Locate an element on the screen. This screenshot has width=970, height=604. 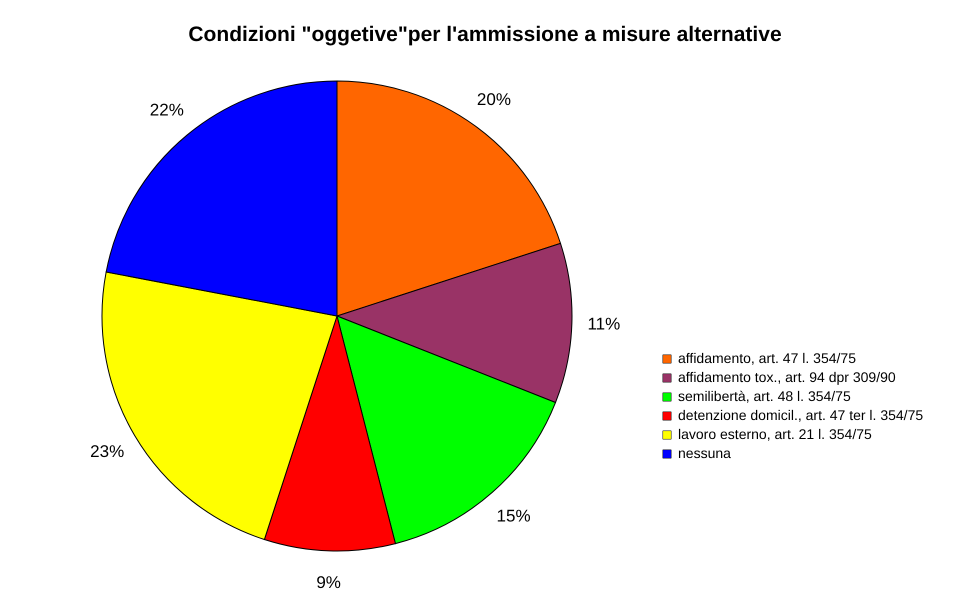
legend-label: nessuna is located at coordinates (705, 453).